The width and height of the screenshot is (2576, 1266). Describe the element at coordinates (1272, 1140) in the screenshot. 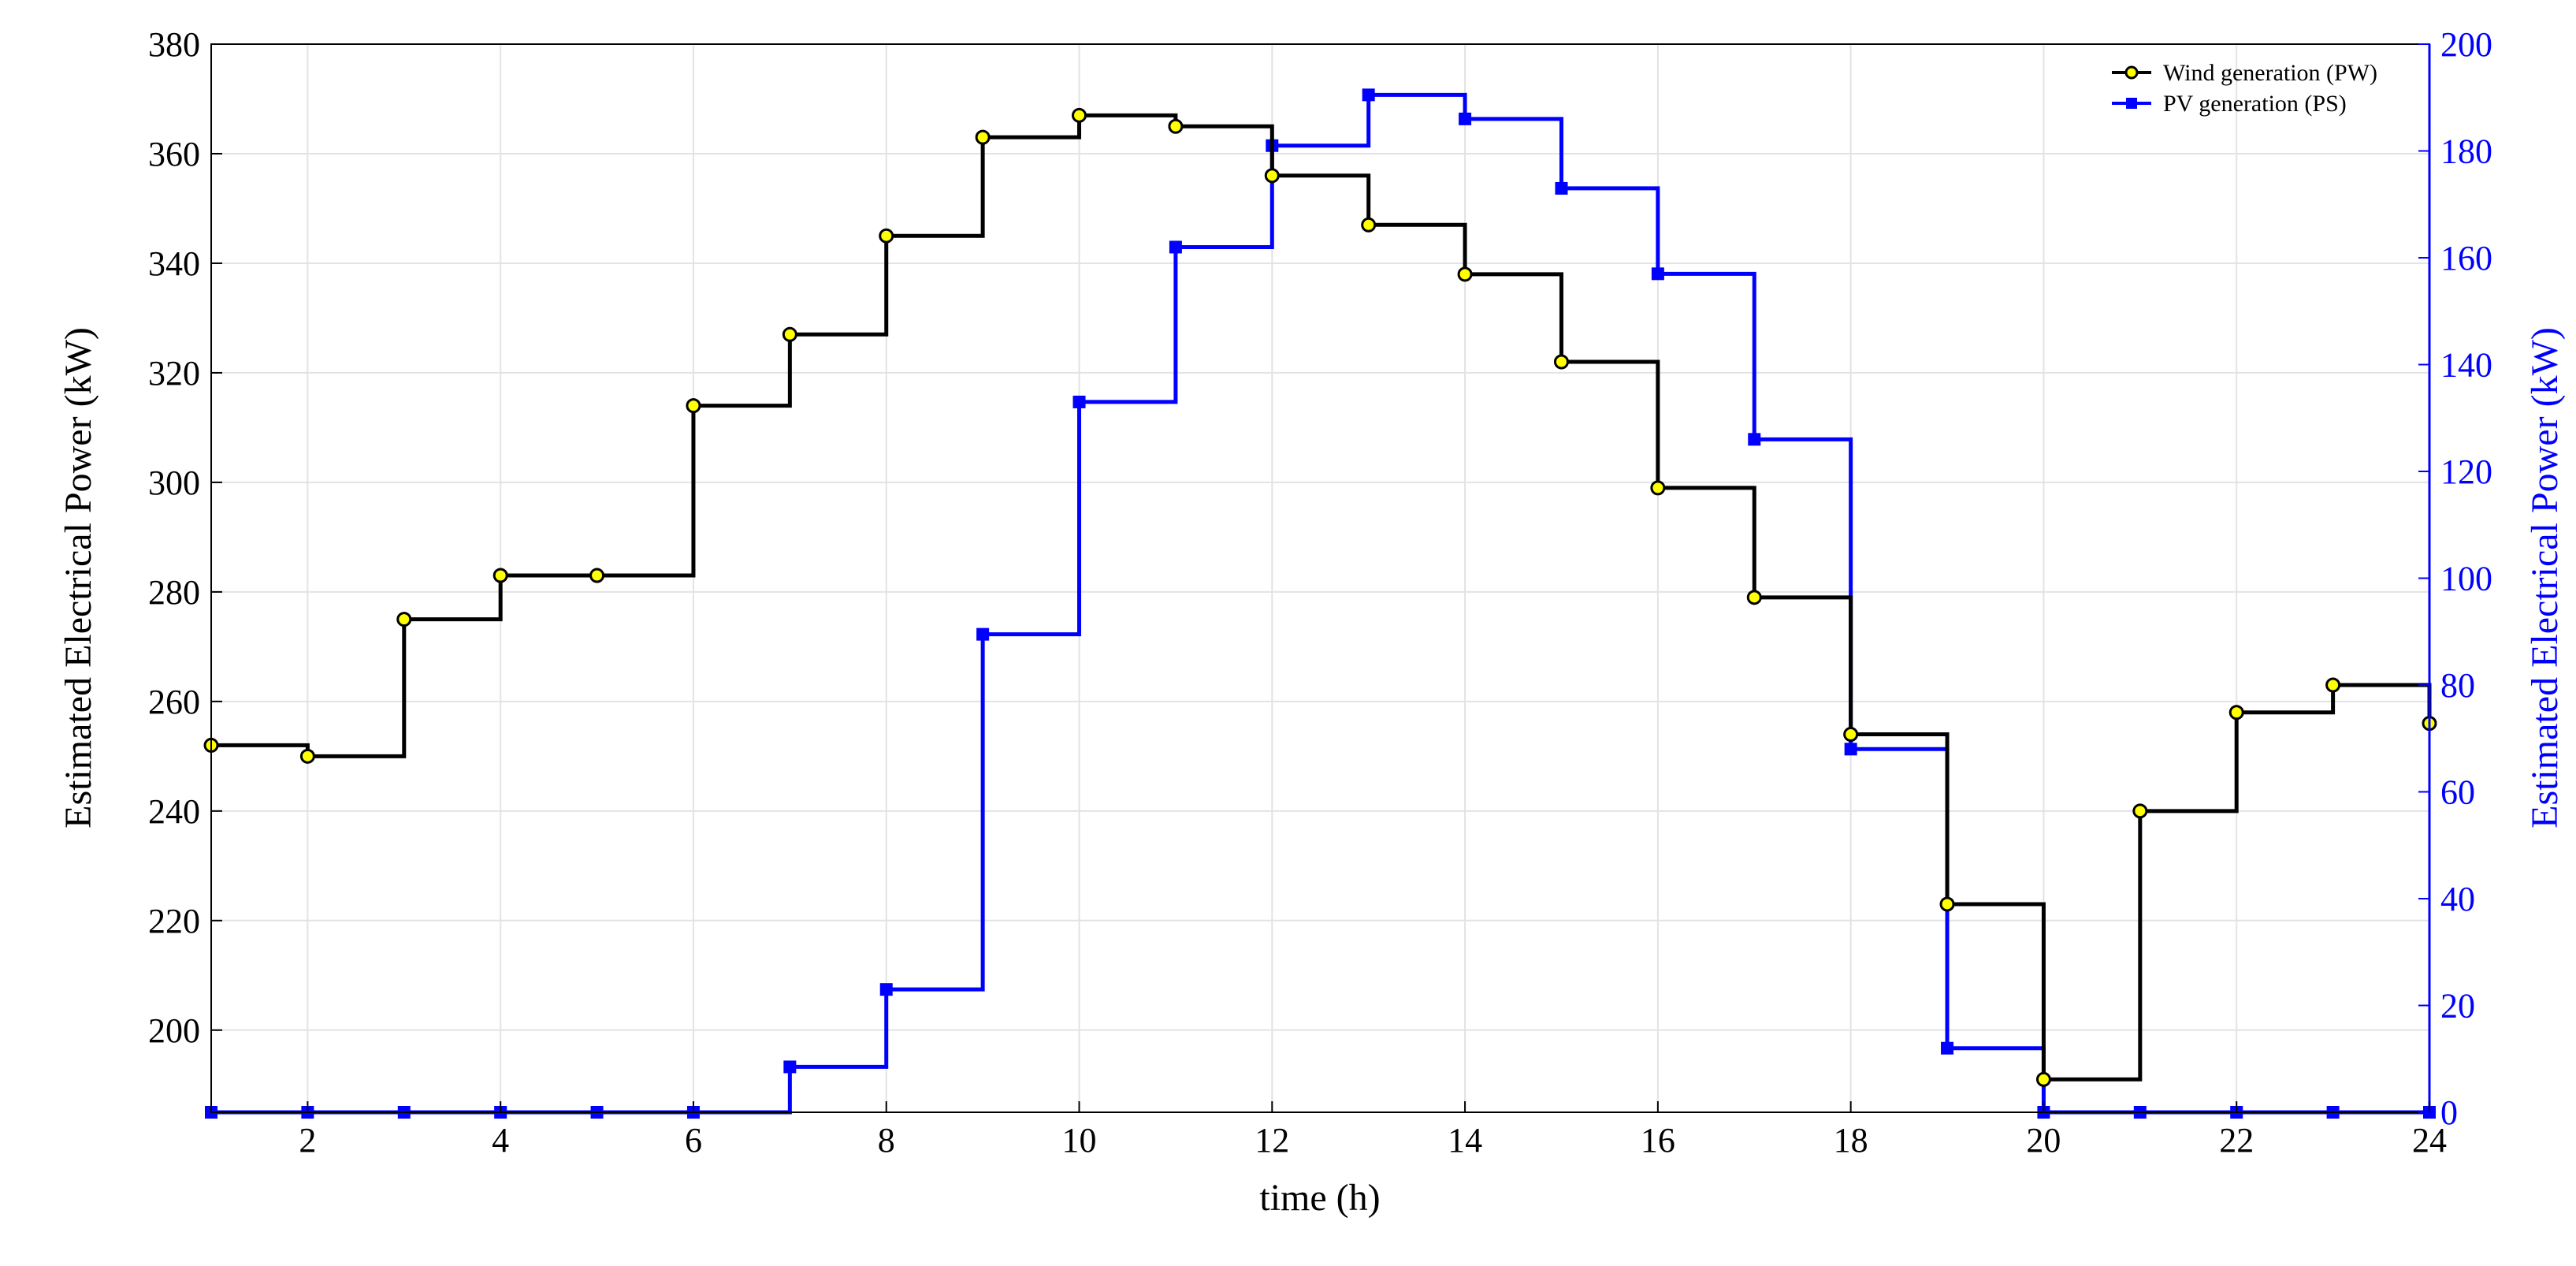

I see `x-tick-label: 12` at that location.